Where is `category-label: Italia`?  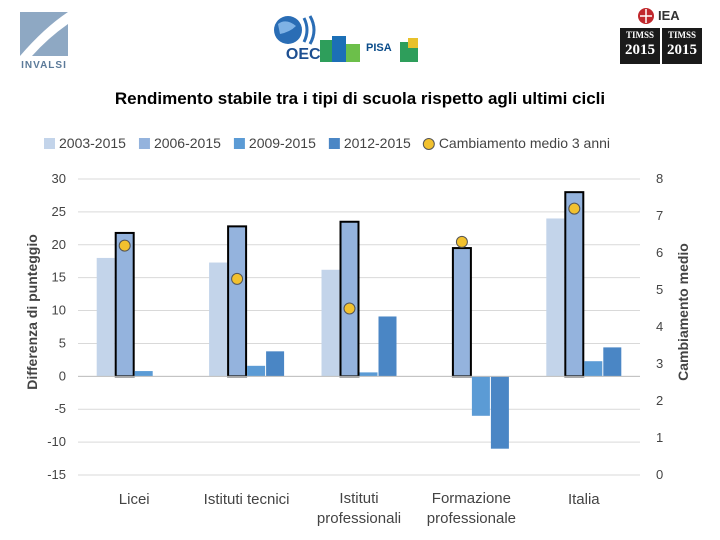
category-label: Italia is located at coordinates (584, 499).